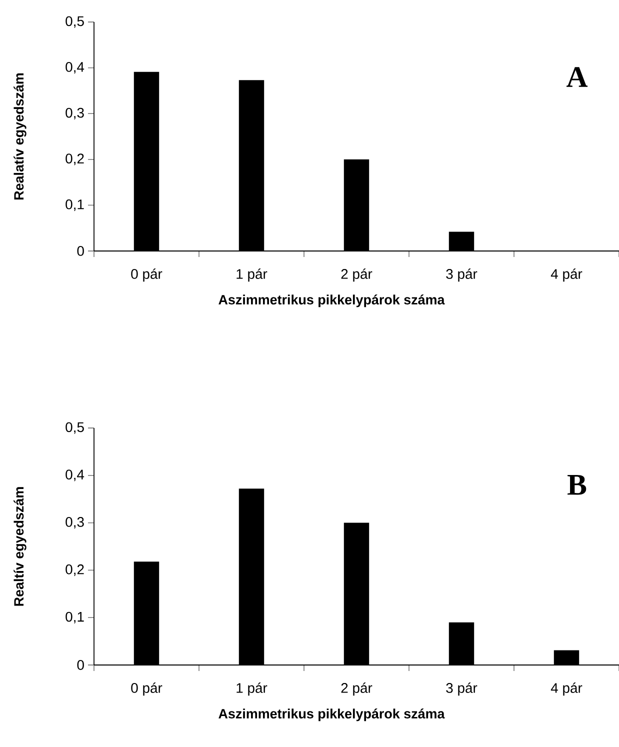  Describe the element at coordinates (577, 77) in the screenshot. I see `annotation: A` at that location.